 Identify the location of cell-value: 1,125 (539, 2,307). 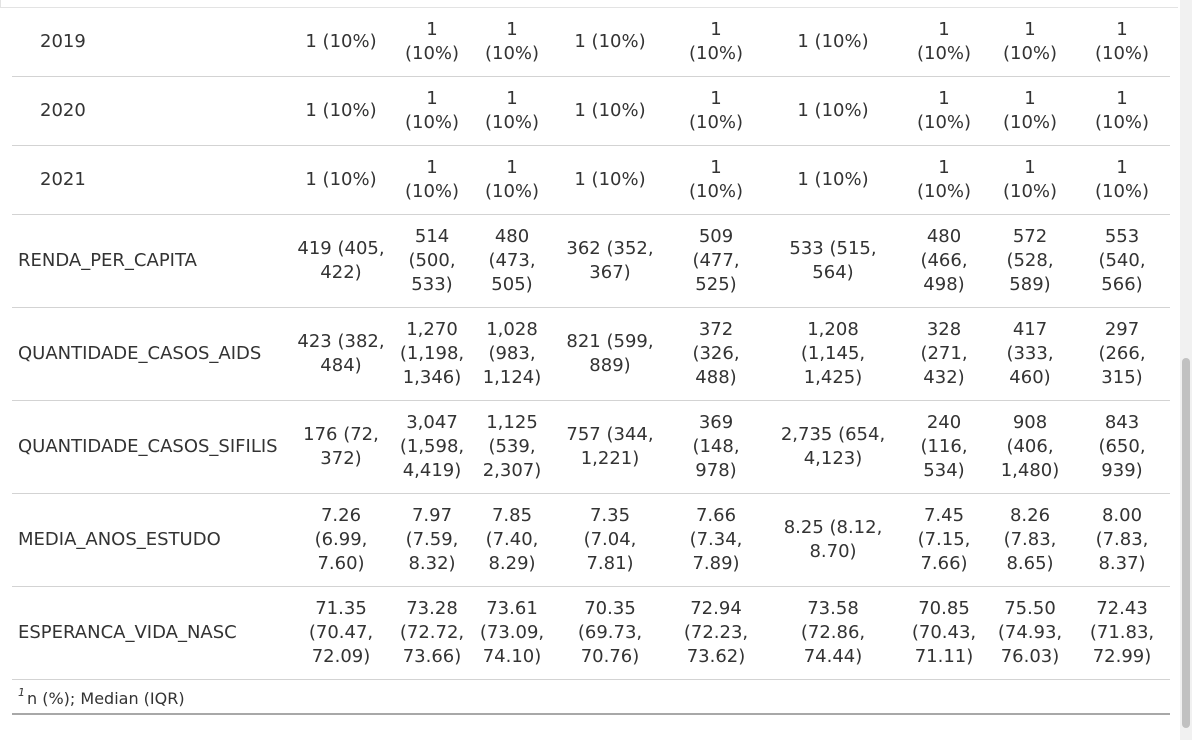
(512, 446).